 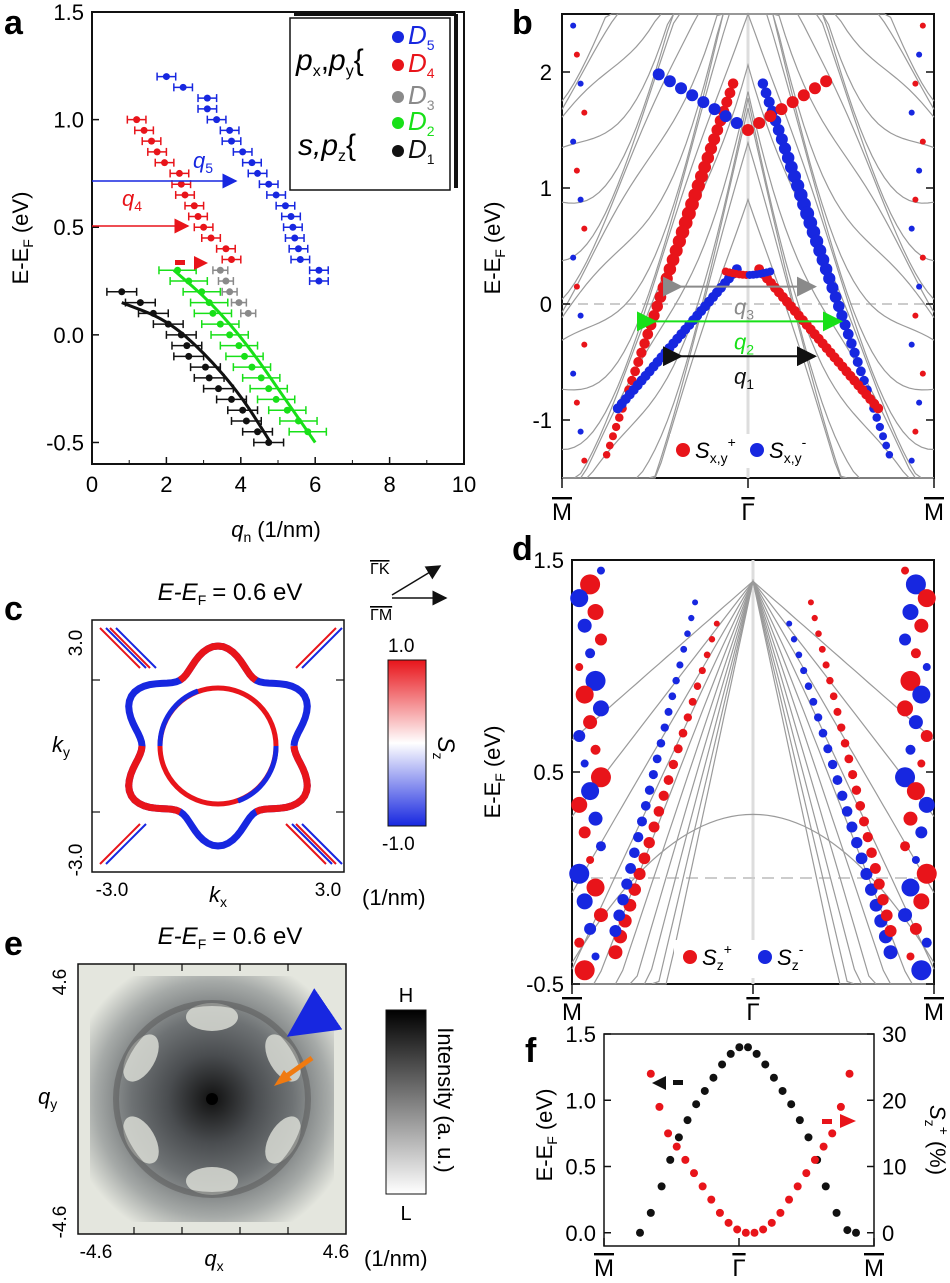 What do you see at coordinates (328, 890) in the screenshot?
I see `x-tick-c-right: 3.0` at bounding box center [328, 890].